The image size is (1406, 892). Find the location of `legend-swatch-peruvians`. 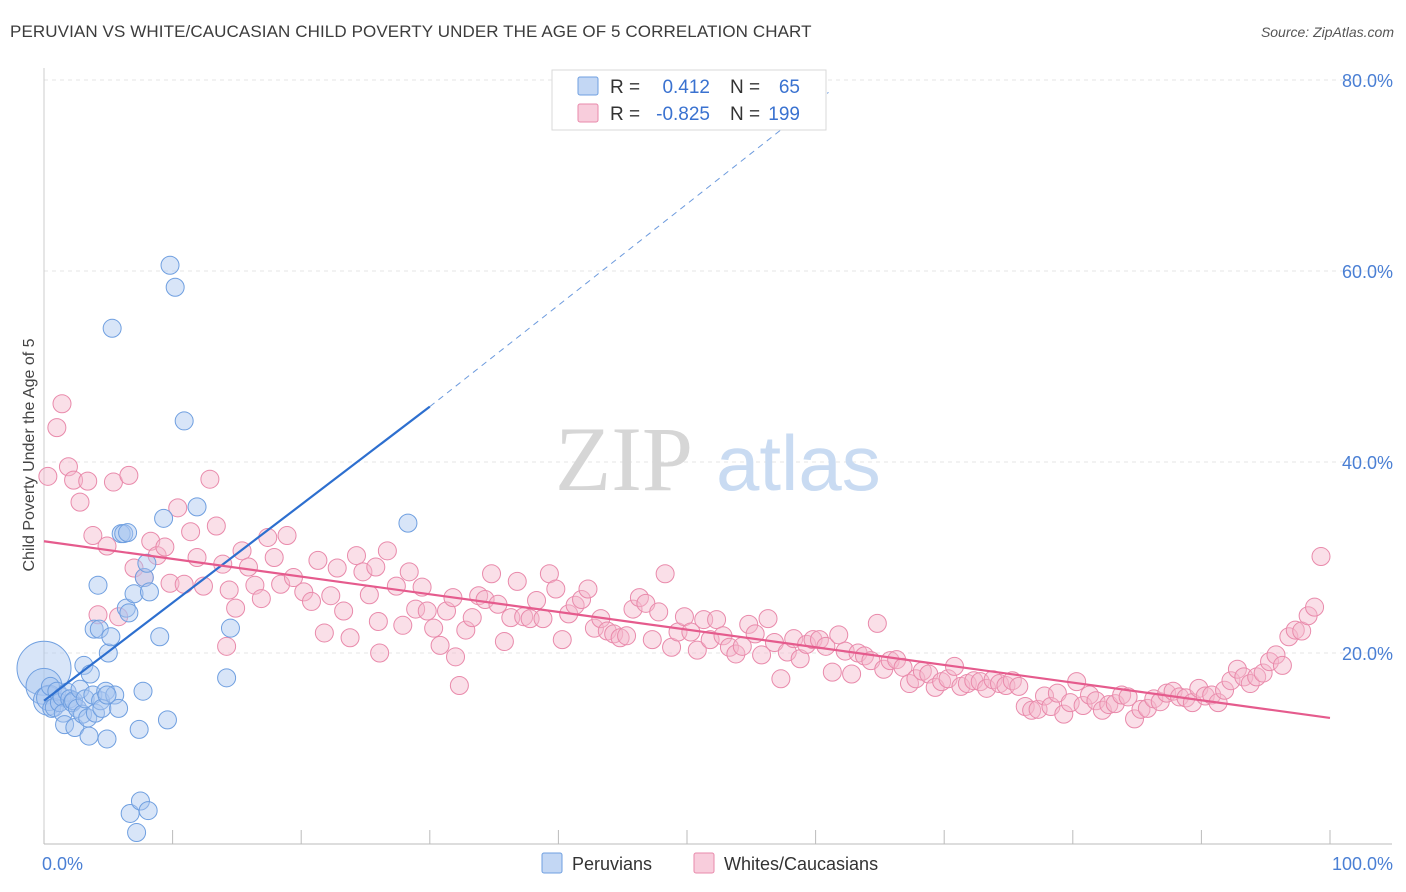

legend-swatch-peruvians is located at coordinates (552, 863).